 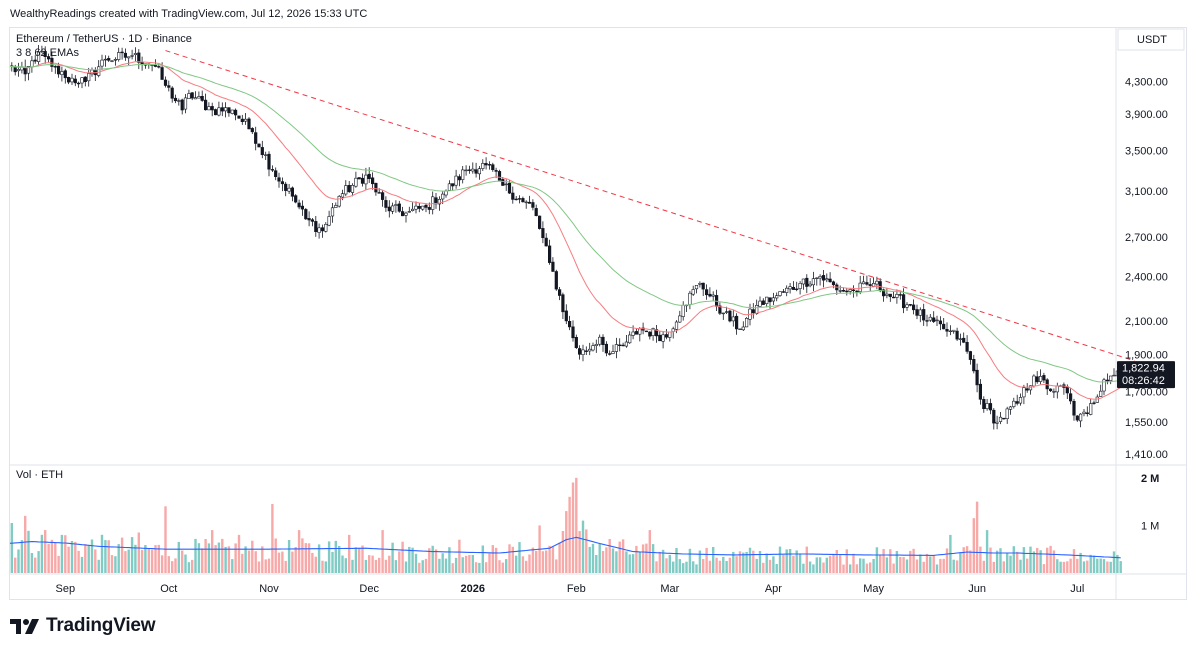 I want to click on price-tick-label: 2,400.00, so click(x=1146, y=277).